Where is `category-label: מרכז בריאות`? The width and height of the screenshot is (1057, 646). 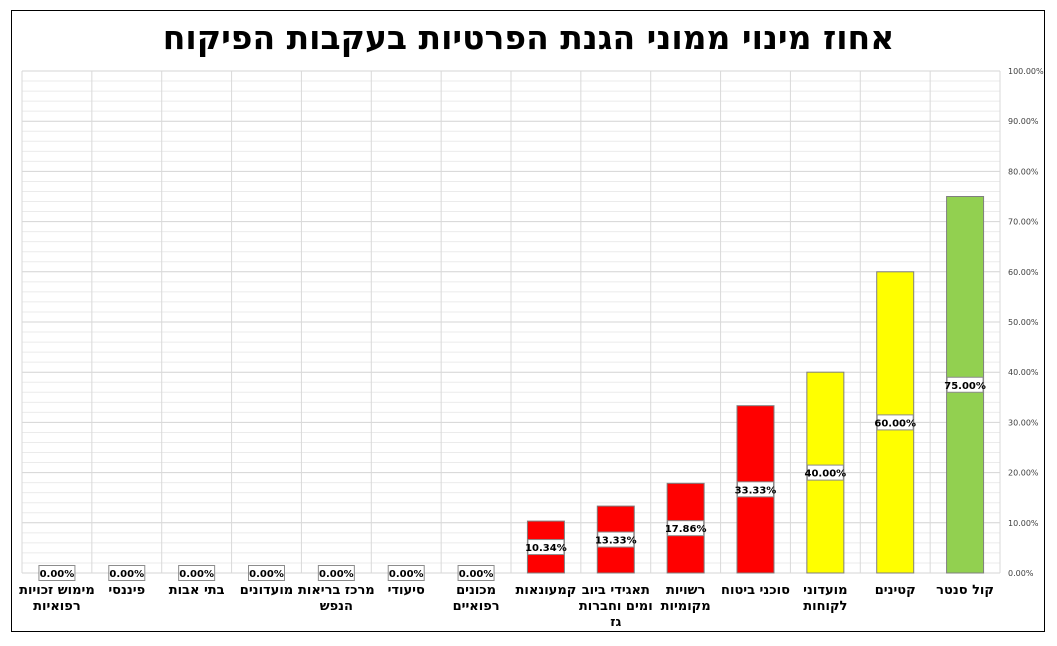
category-label: מרכז בריאות is located at coordinates (336, 590).